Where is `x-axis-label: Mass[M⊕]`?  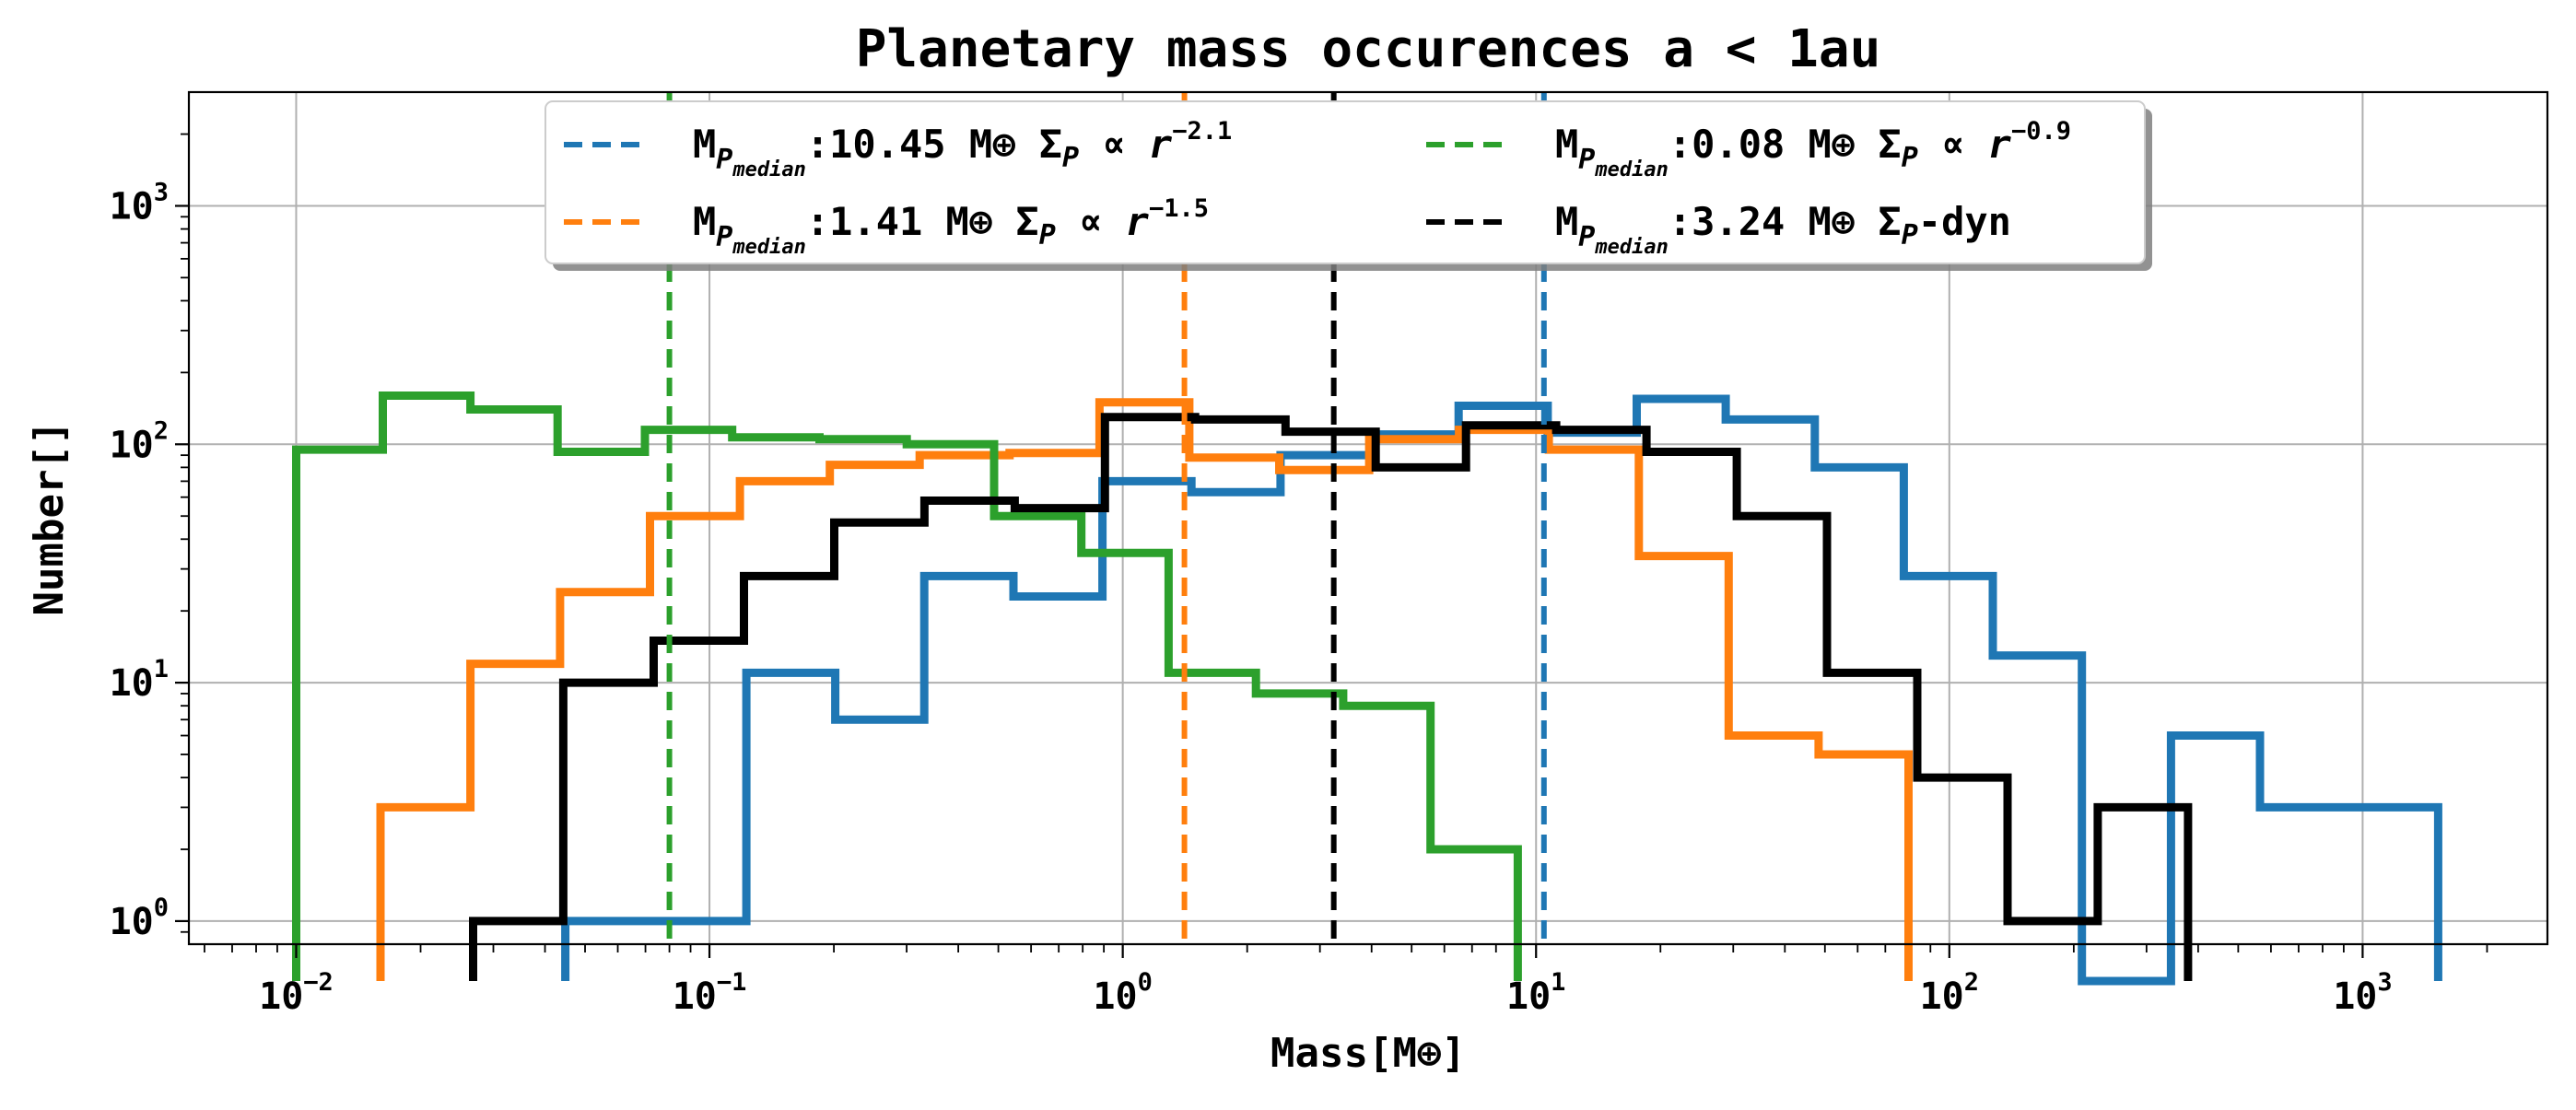
x-axis-label: Mass[M⊕] is located at coordinates (1368, 1053).